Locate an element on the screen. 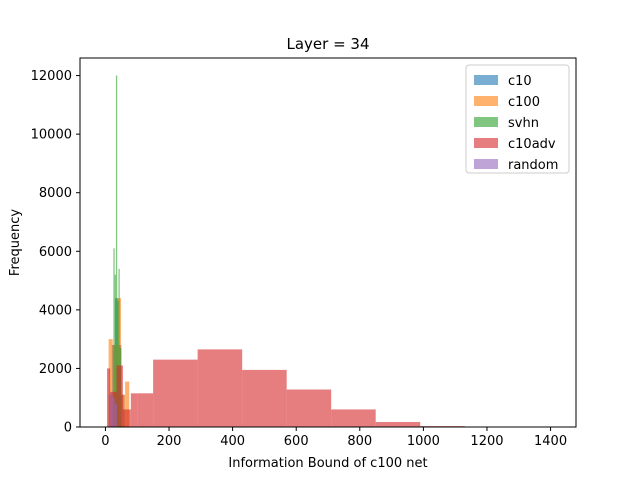 This screenshot has height=480, width=640. legend-label-random: random is located at coordinates (533, 165).